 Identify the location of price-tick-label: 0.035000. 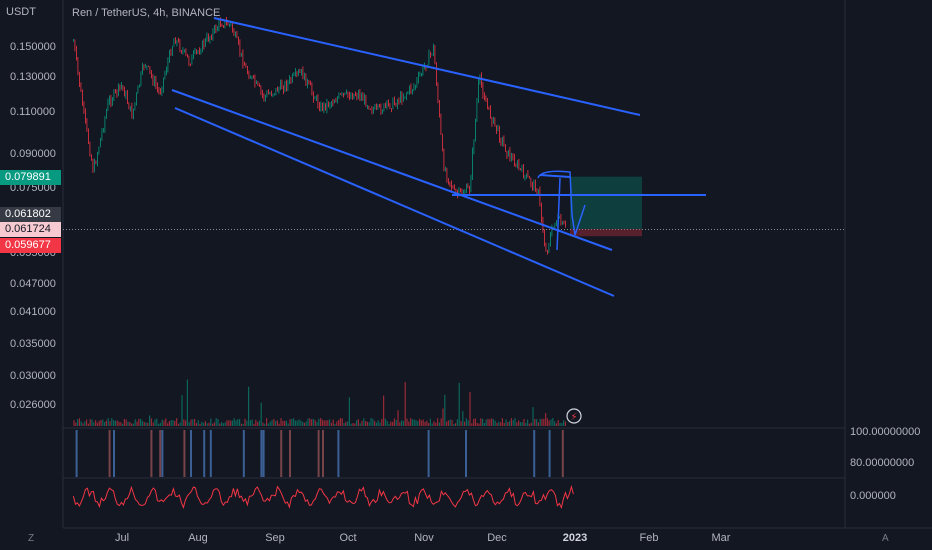
(33, 344).